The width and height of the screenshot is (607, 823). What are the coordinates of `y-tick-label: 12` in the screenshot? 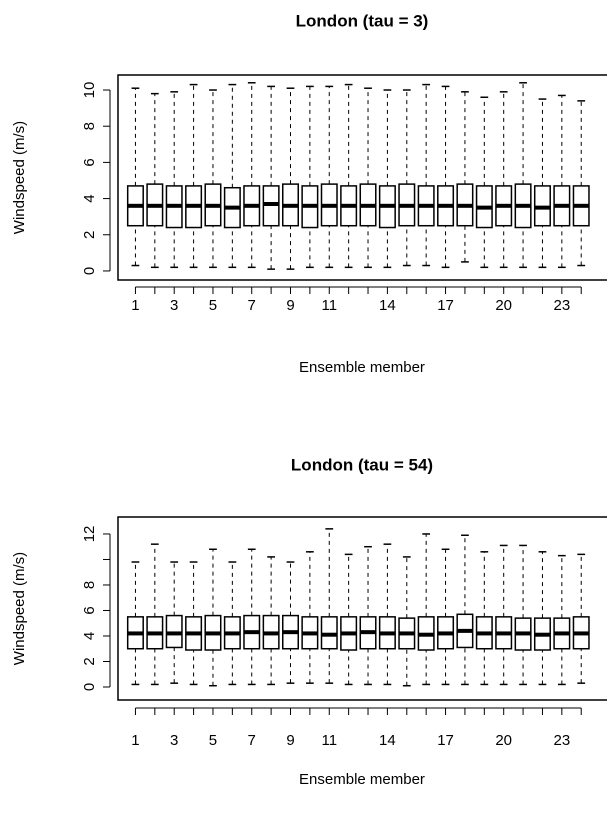 It's located at (89, 534).